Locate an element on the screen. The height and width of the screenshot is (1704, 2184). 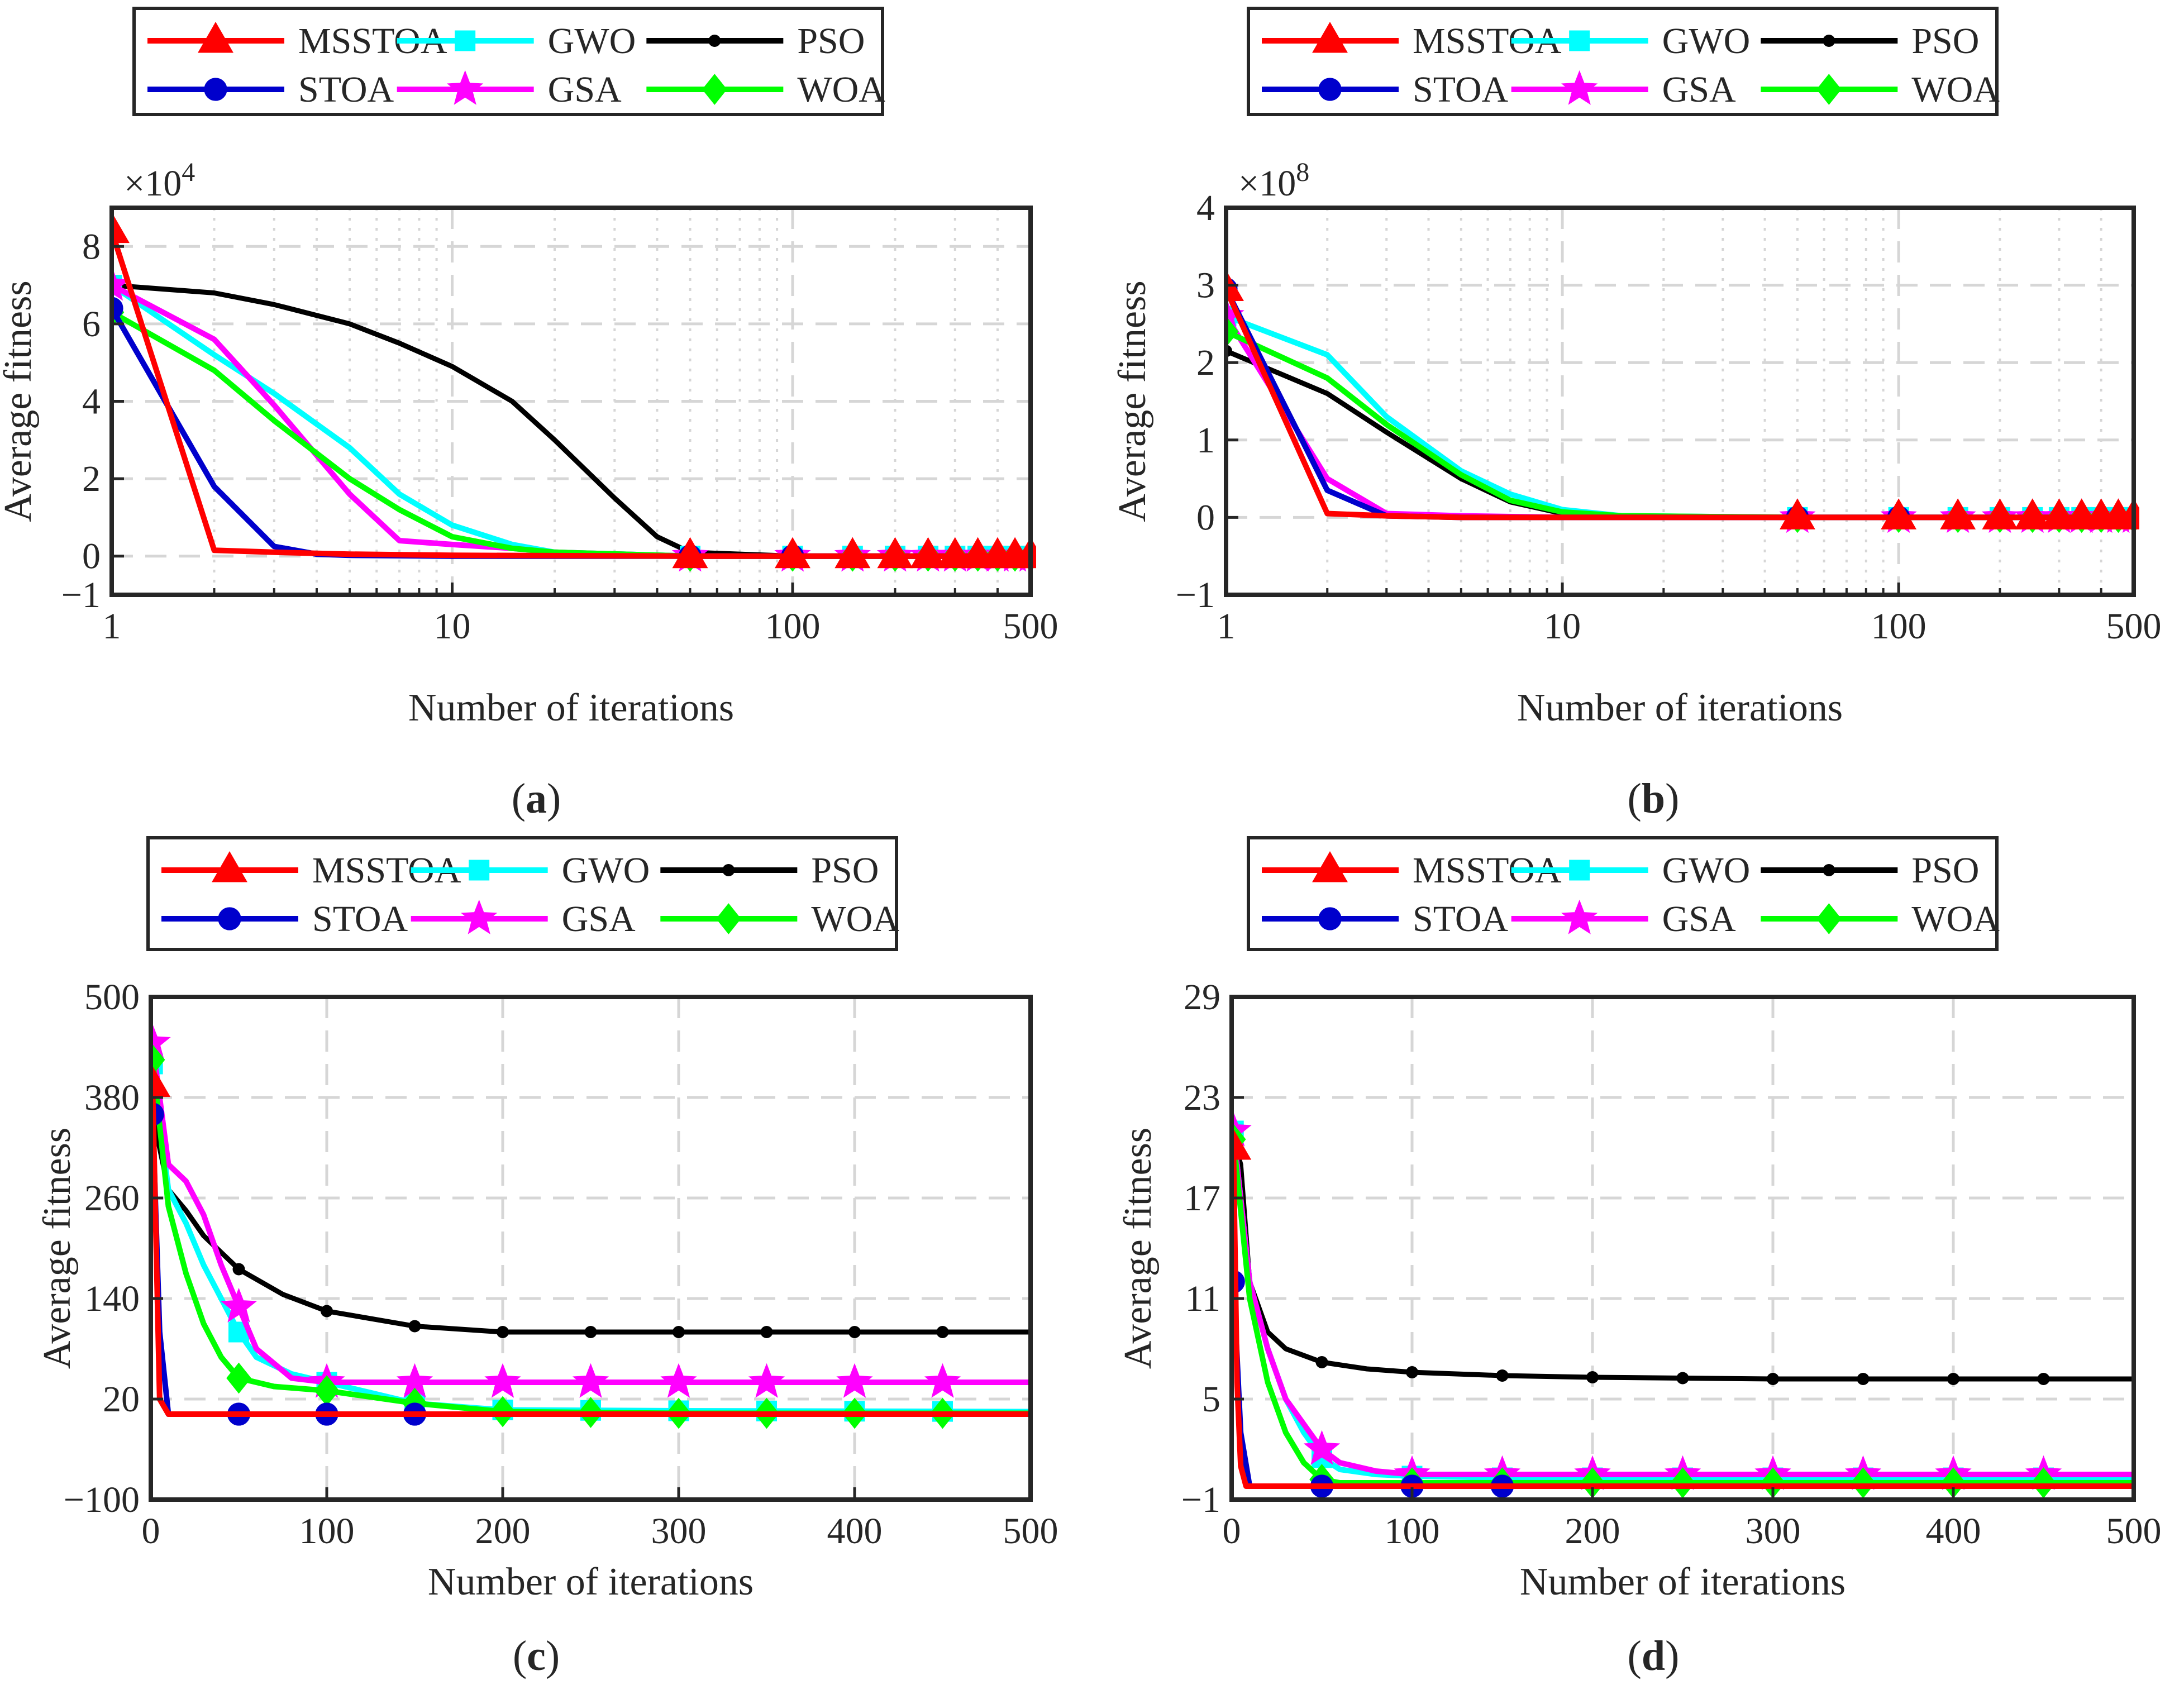
y-tick-label: 29 is located at coordinates (1202, 997).